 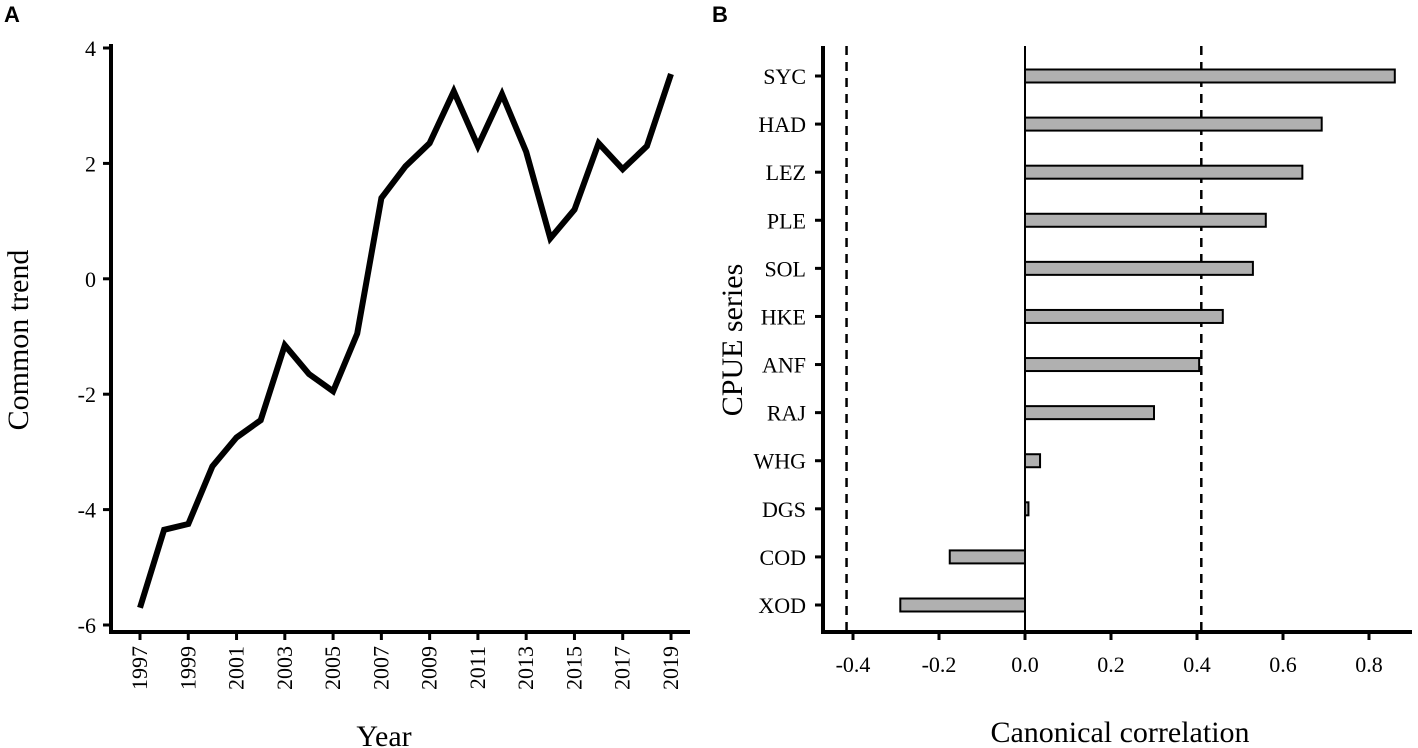 I want to click on x-tick-label: 0.6, so click(x=1283, y=664).